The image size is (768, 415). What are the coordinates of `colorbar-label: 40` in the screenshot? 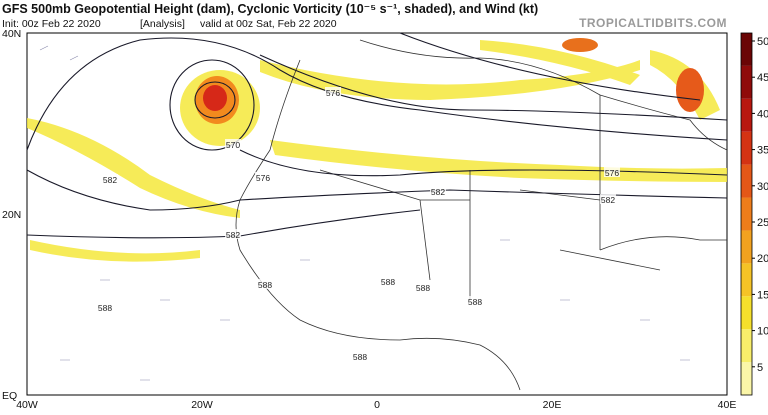 It's located at (762, 114).